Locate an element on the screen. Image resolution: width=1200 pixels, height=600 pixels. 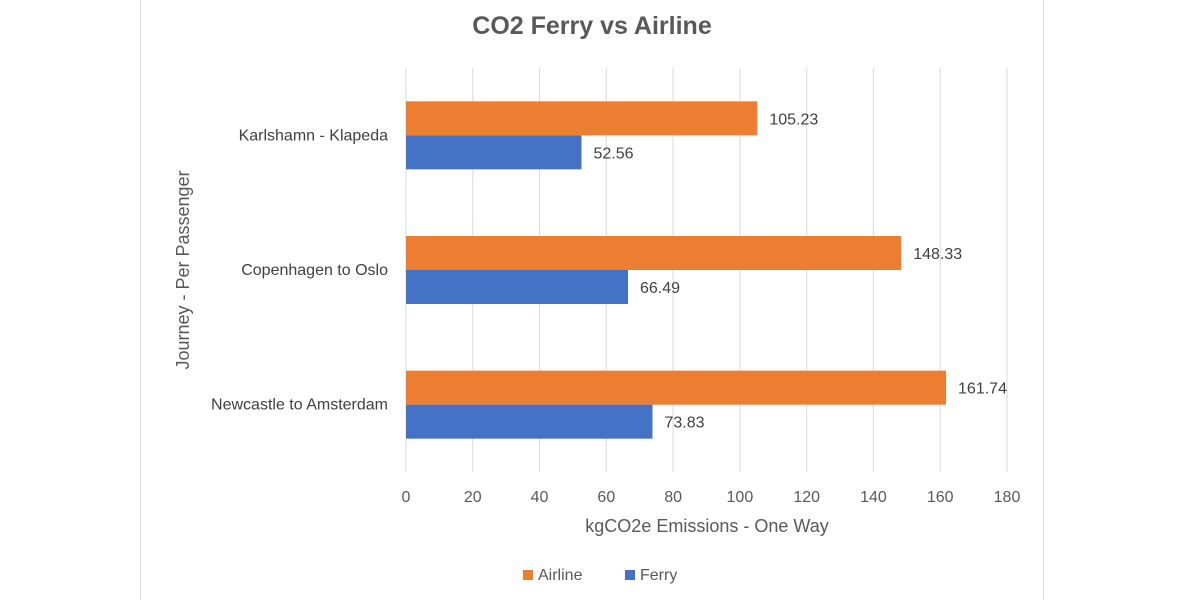
legend: Airline Ferry is located at coordinates (600, 575).